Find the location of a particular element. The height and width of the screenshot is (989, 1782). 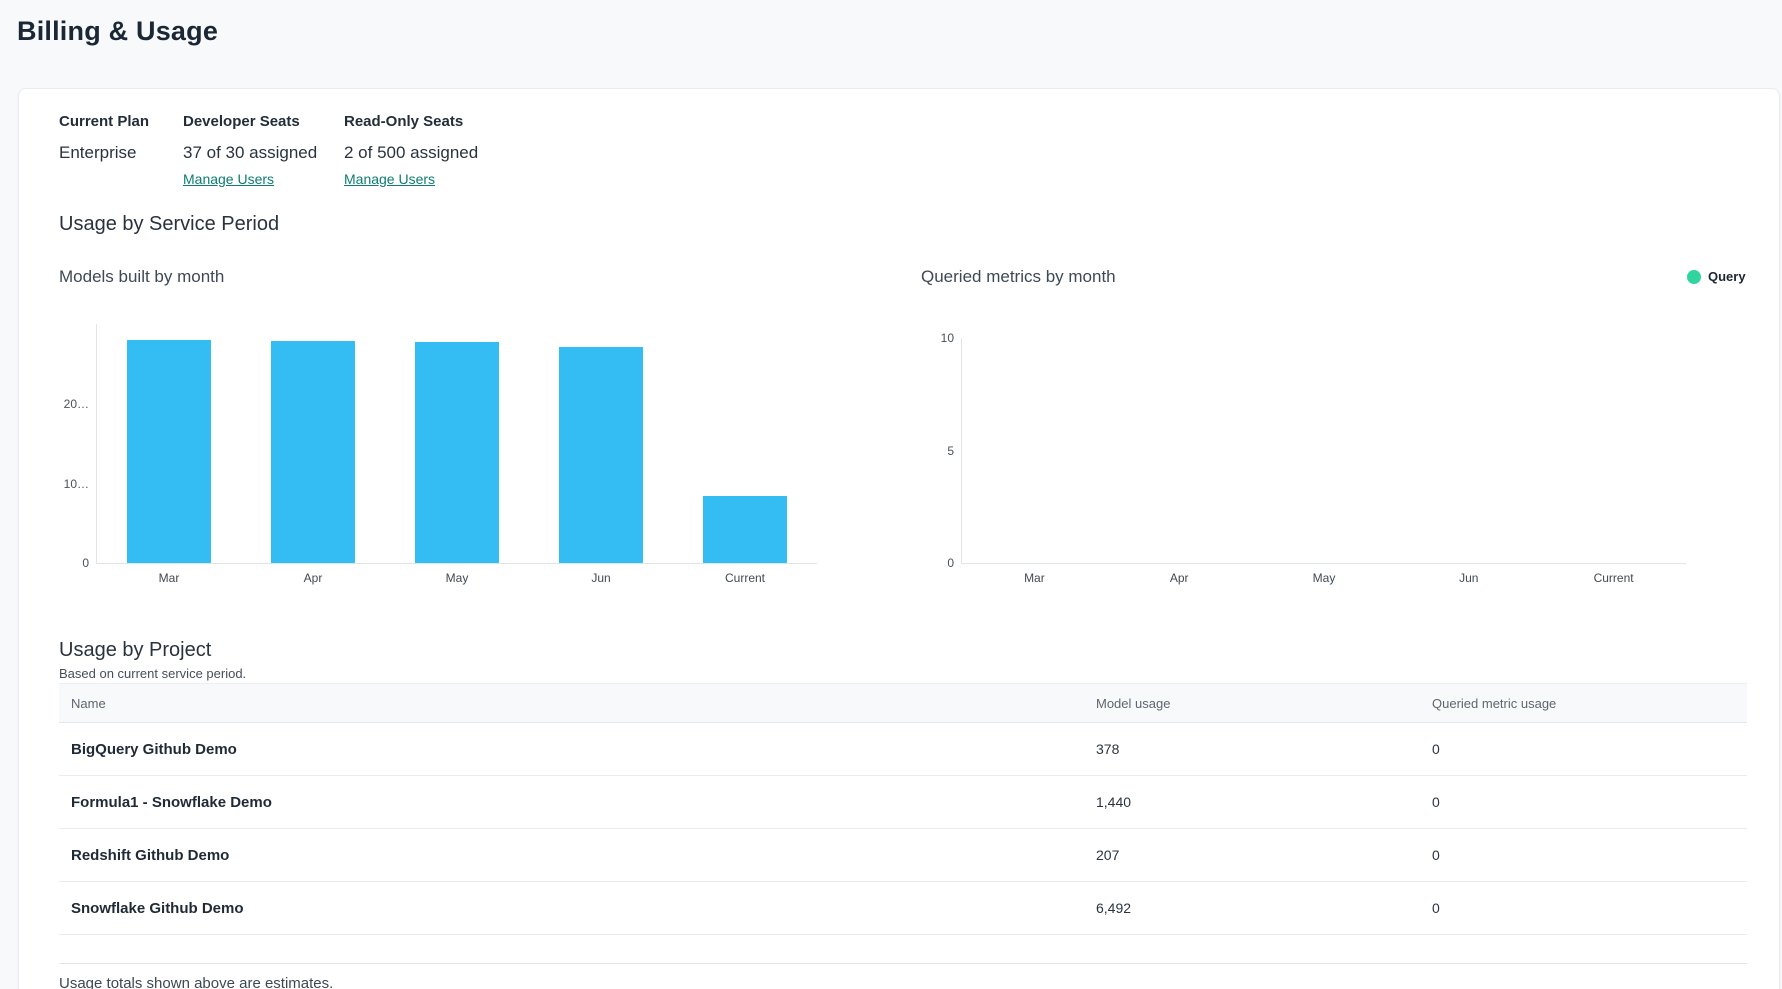

usage-project-title: Usage by Project is located at coordinates (135, 650).